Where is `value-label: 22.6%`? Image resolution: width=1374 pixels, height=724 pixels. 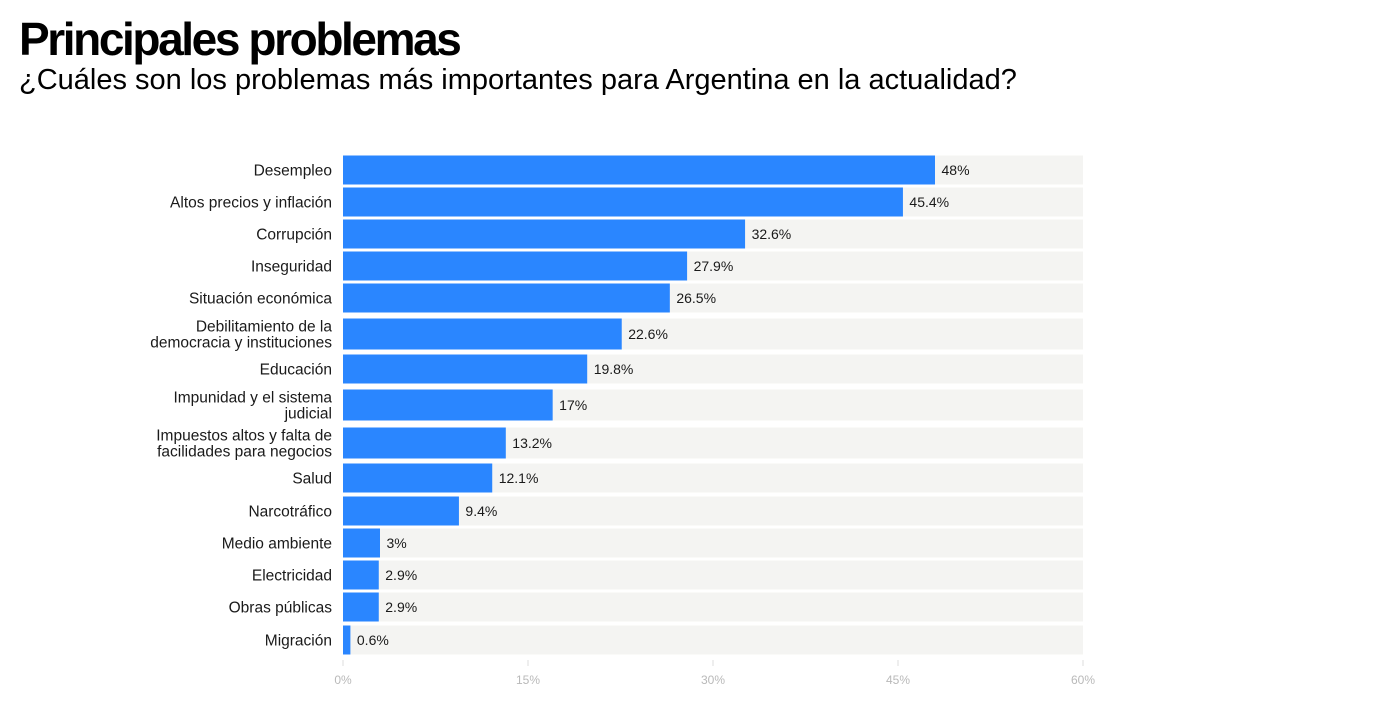 value-label: 22.6% is located at coordinates (648, 334).